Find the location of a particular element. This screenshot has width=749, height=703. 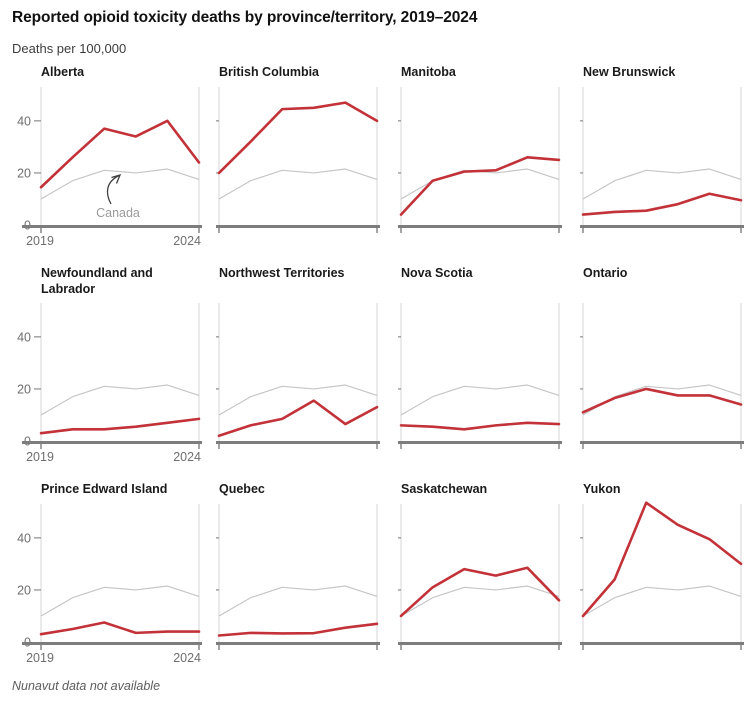

line-chart-yukon is located at coordinates (662, 575).